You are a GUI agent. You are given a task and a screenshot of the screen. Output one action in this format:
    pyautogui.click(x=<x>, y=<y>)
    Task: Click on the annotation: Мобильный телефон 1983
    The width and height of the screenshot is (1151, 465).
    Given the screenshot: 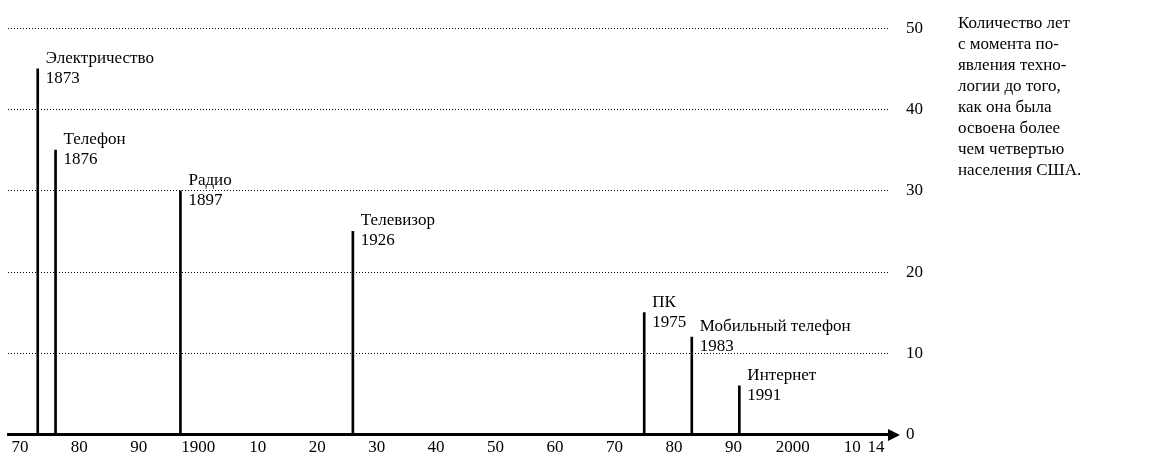 What is the action you would take?
    pyautogui.click(x=775, y=336)
    